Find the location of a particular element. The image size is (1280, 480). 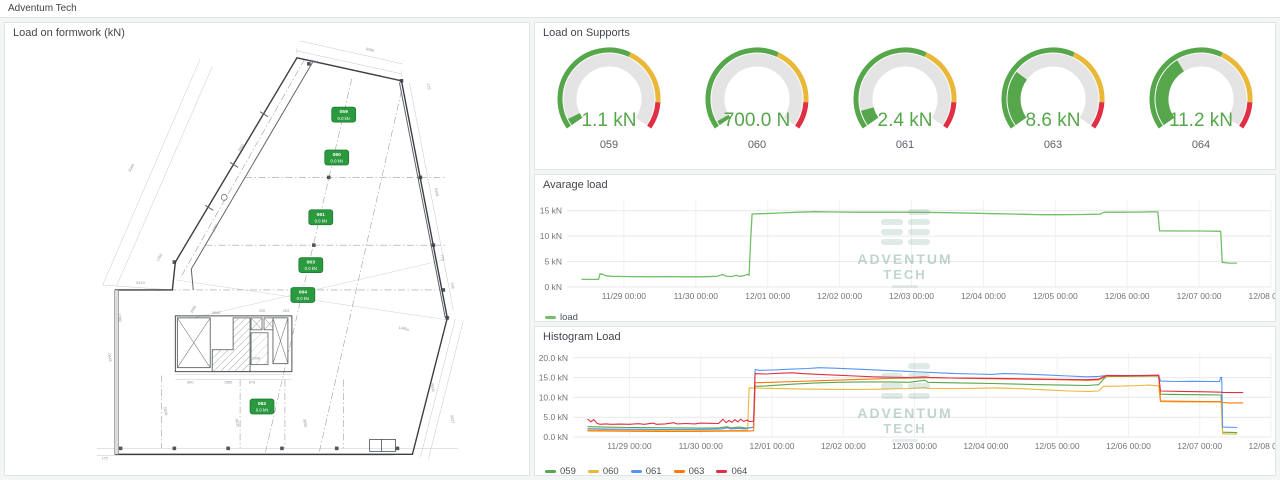

series-line-load is located at coordinates (909, 246).